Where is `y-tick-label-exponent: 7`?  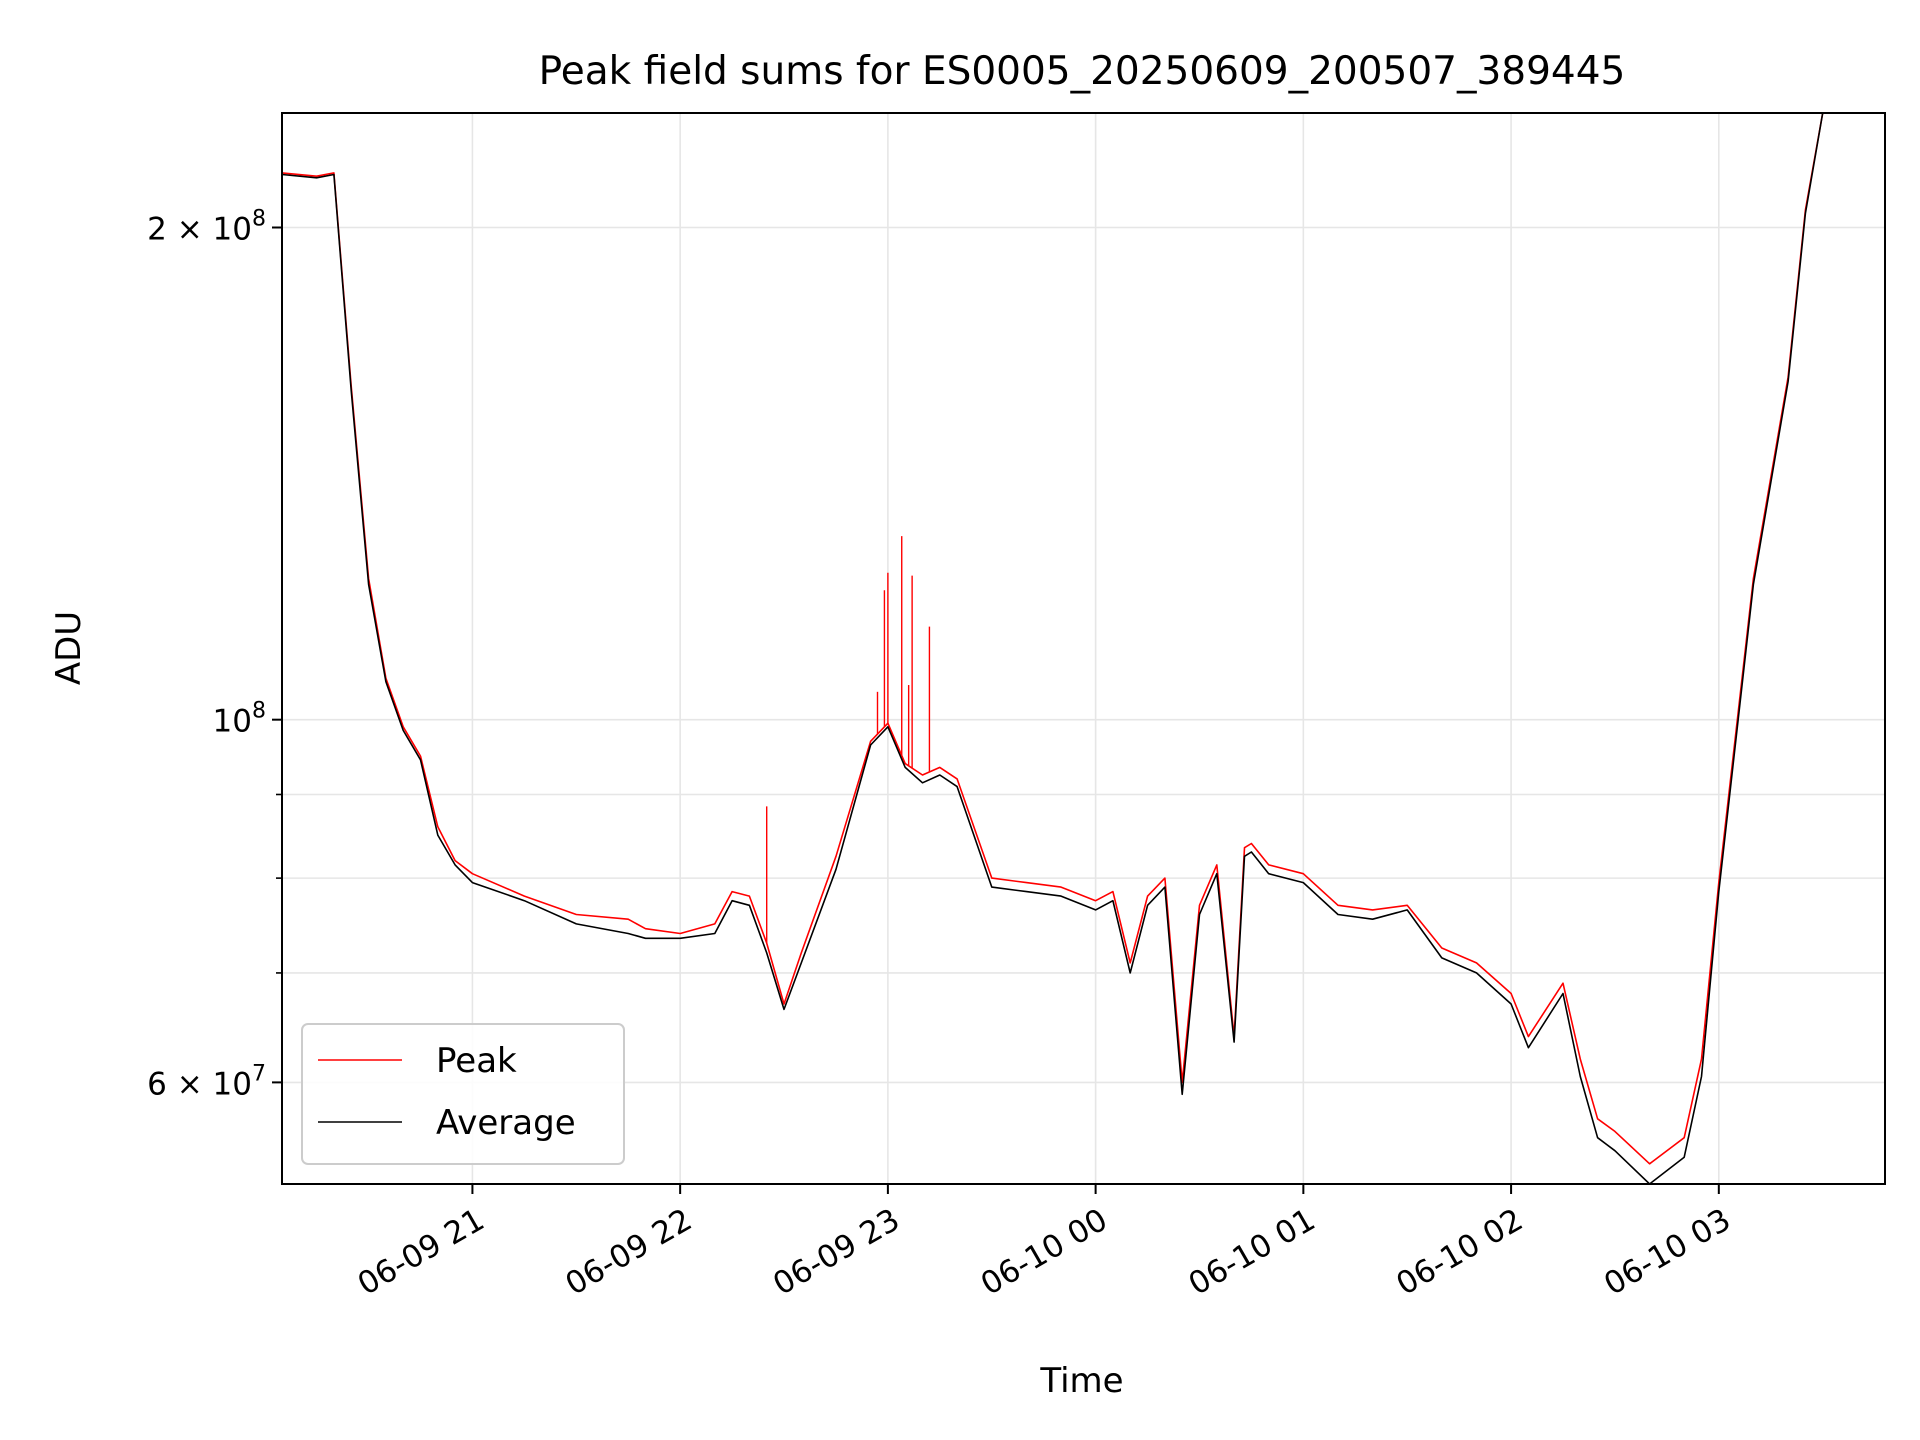 y-tick-label-exponent: 7 is located at coordinates (259, 1073).